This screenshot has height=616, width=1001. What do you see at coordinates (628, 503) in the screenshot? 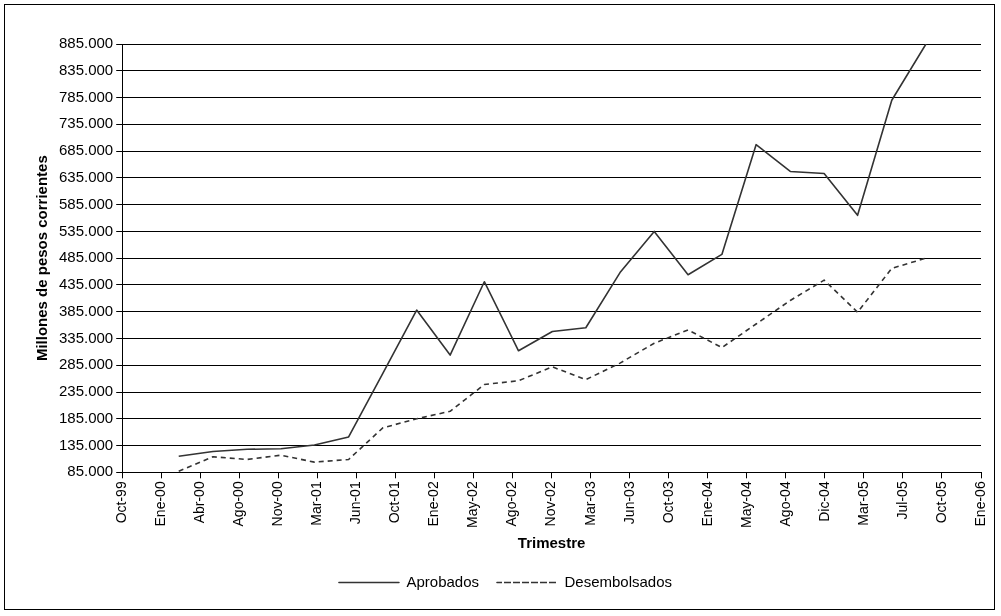
I see `x-tick-label: Jun-03` at bounding box center [628, 503].